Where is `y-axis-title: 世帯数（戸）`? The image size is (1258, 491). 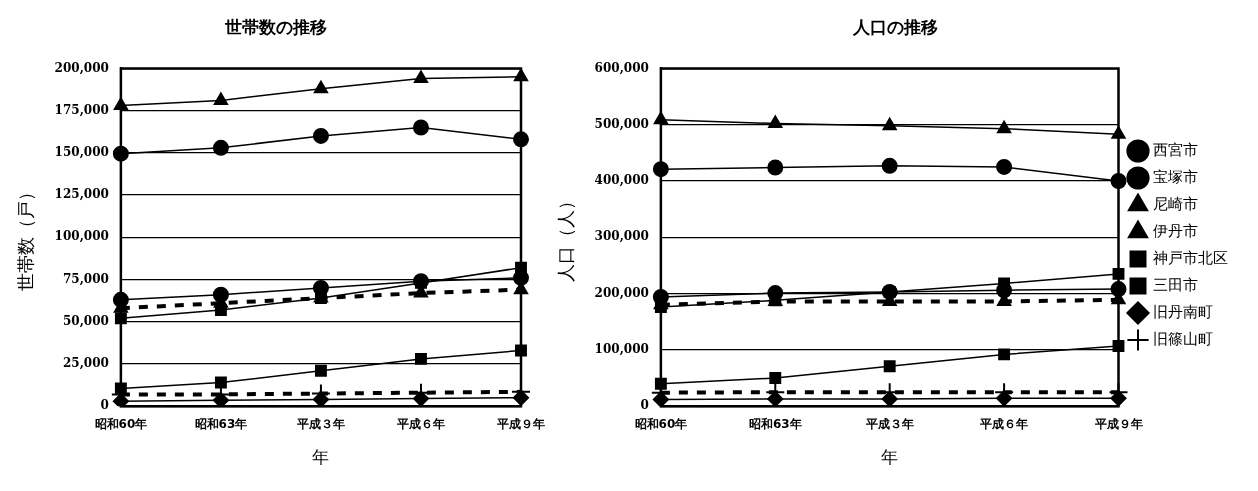 y-axis-title: 世帯数（戸） is located at coordinates (26, 237).